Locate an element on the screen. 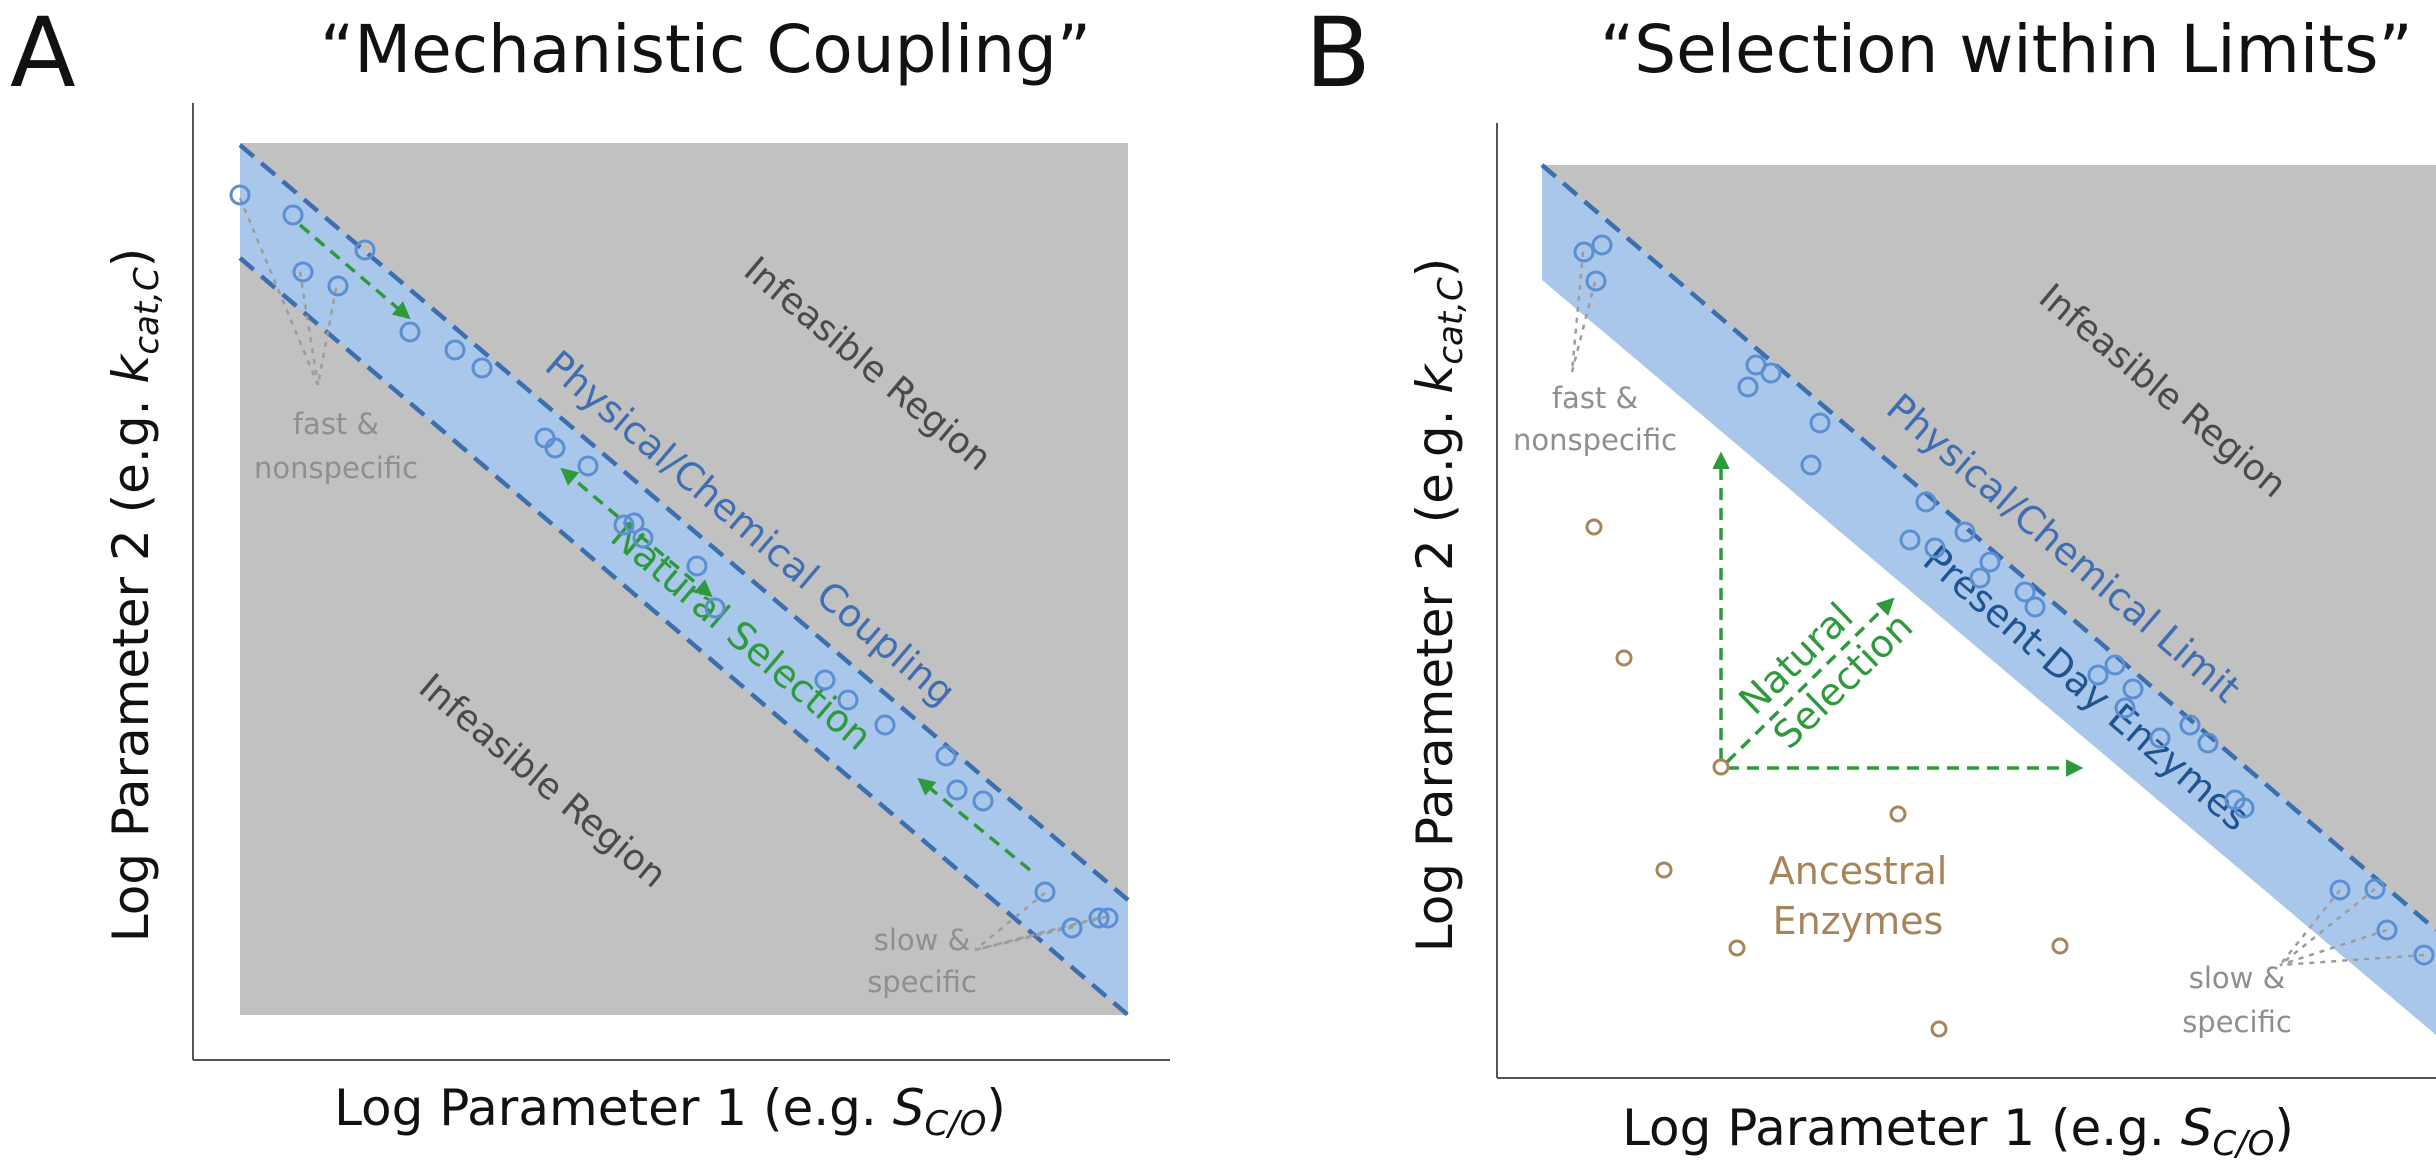  panel-b-y-axis-label: Log Parameter 2 (e.g. kcat,C) is located at coordinates (1438, 605).